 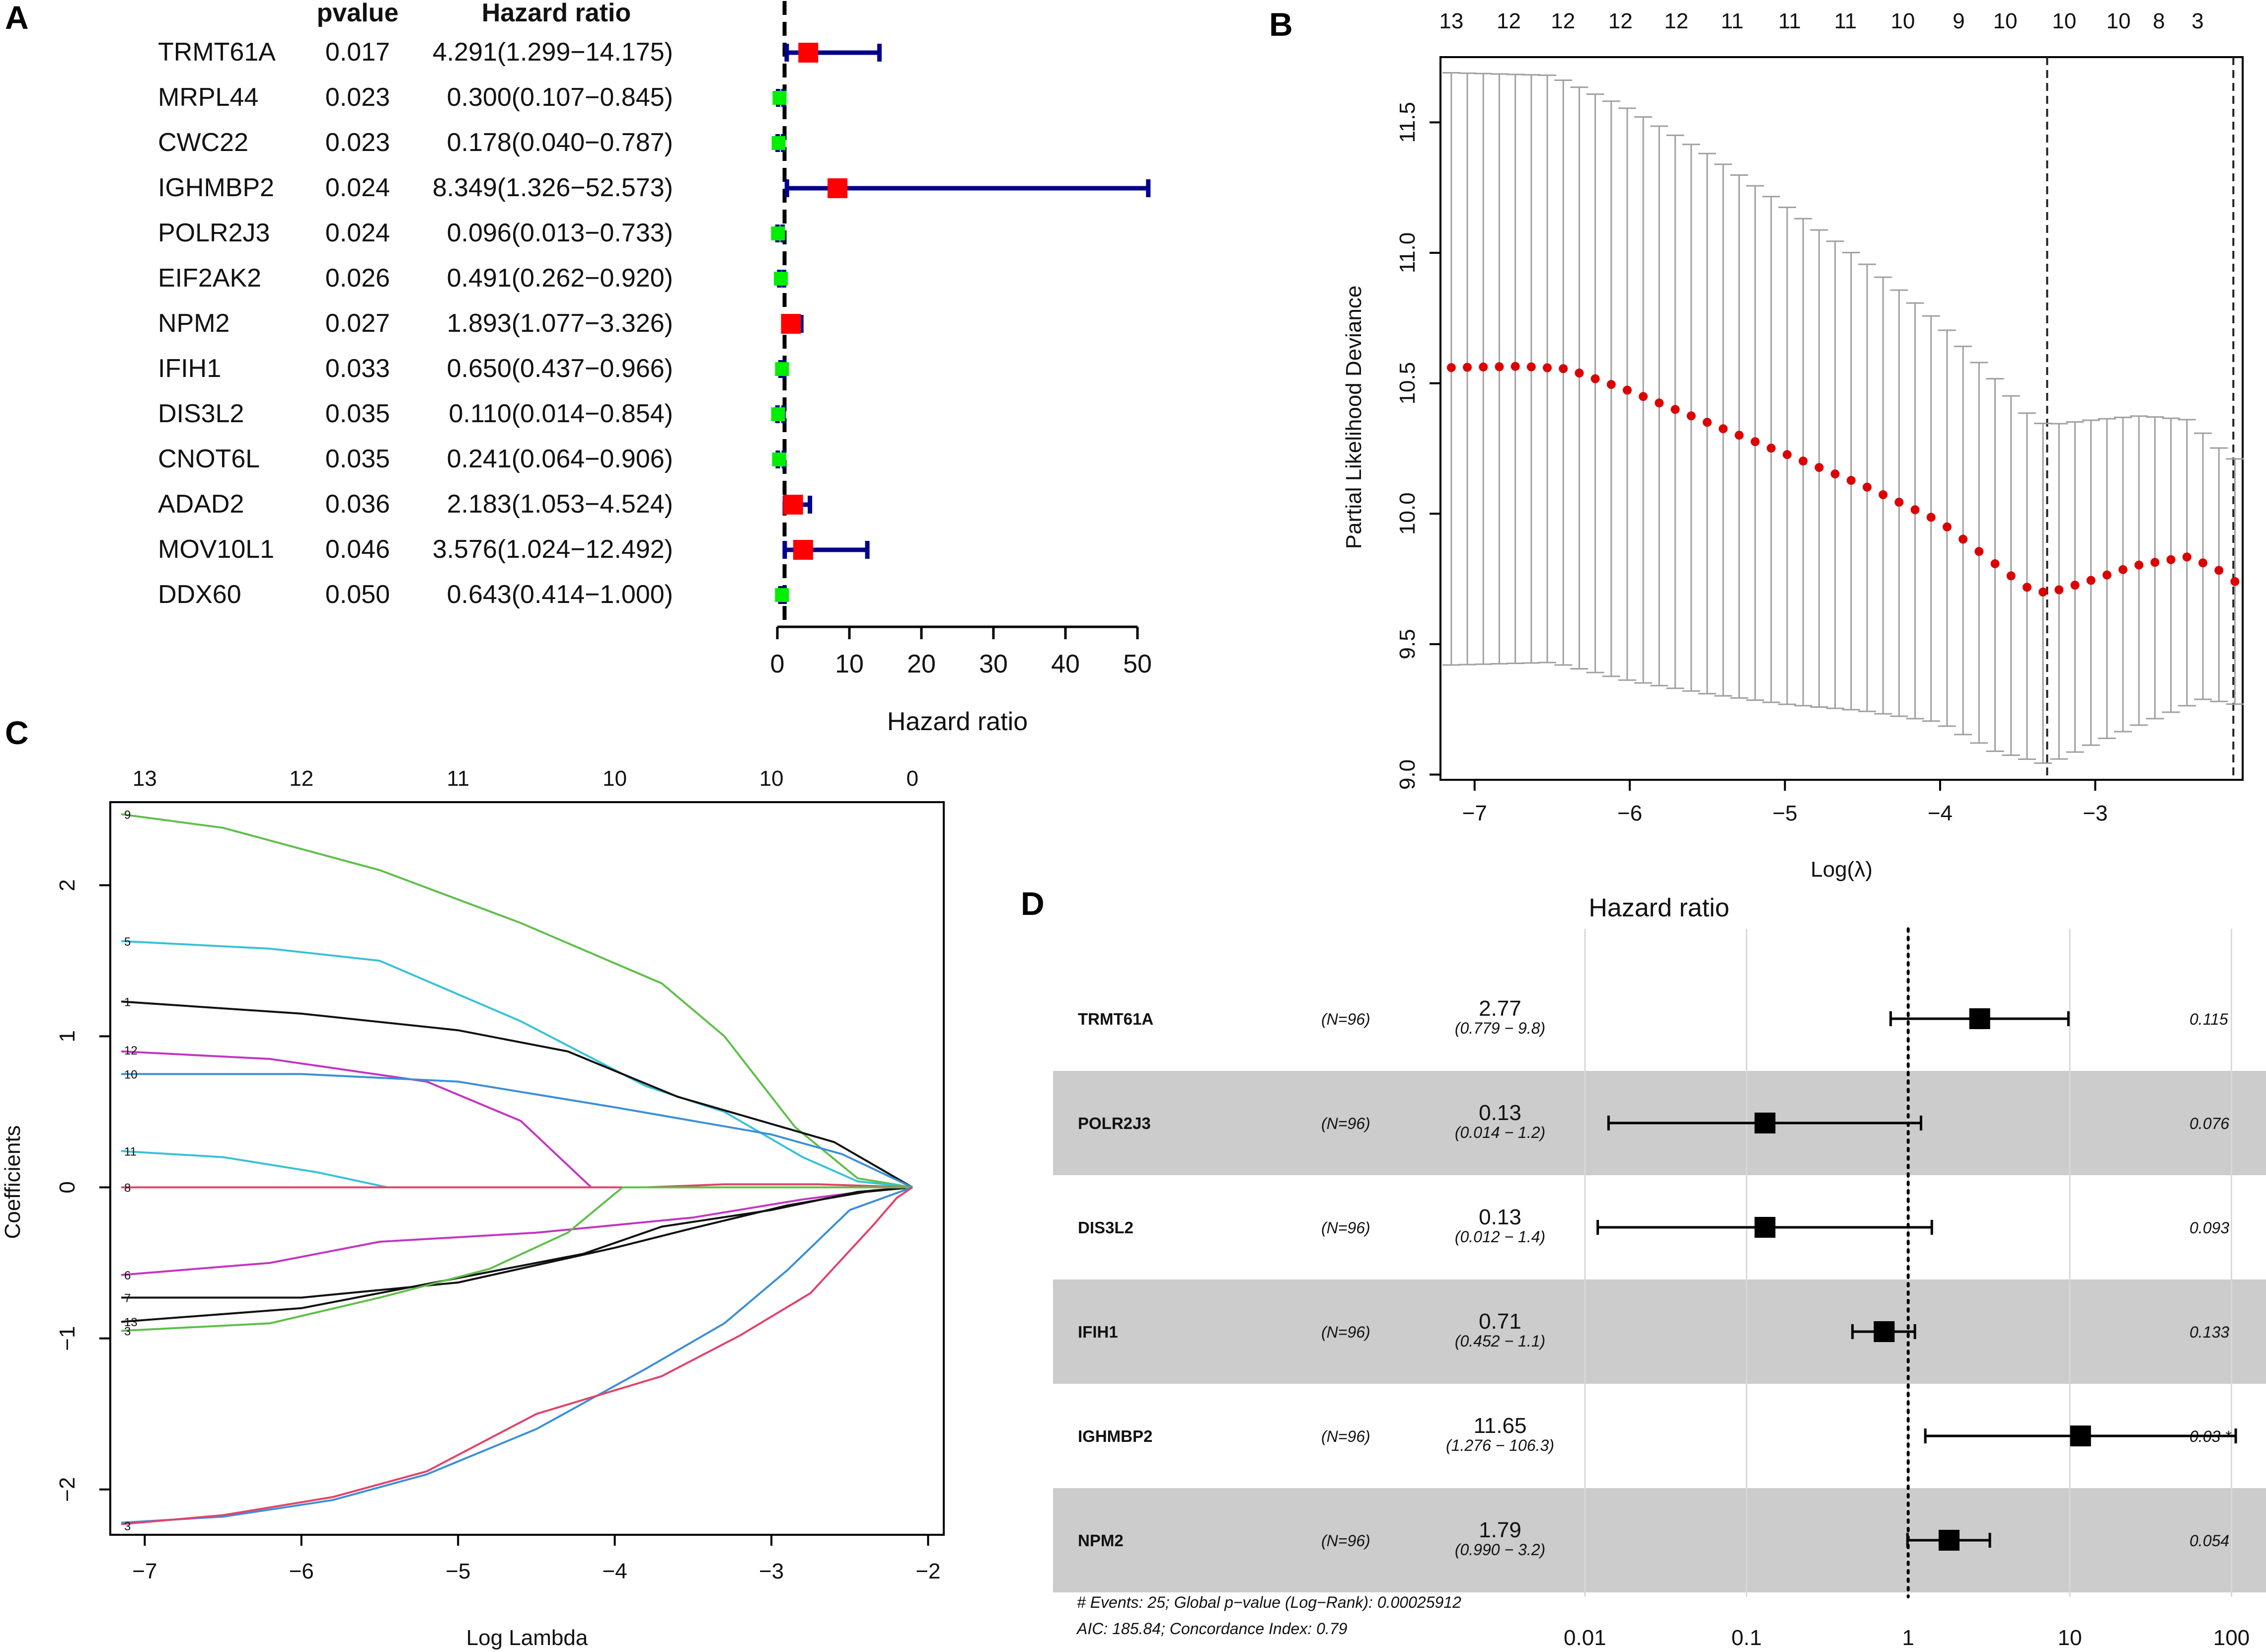 I want to click on gene-label: CWC22, so click(x=203, y=142).